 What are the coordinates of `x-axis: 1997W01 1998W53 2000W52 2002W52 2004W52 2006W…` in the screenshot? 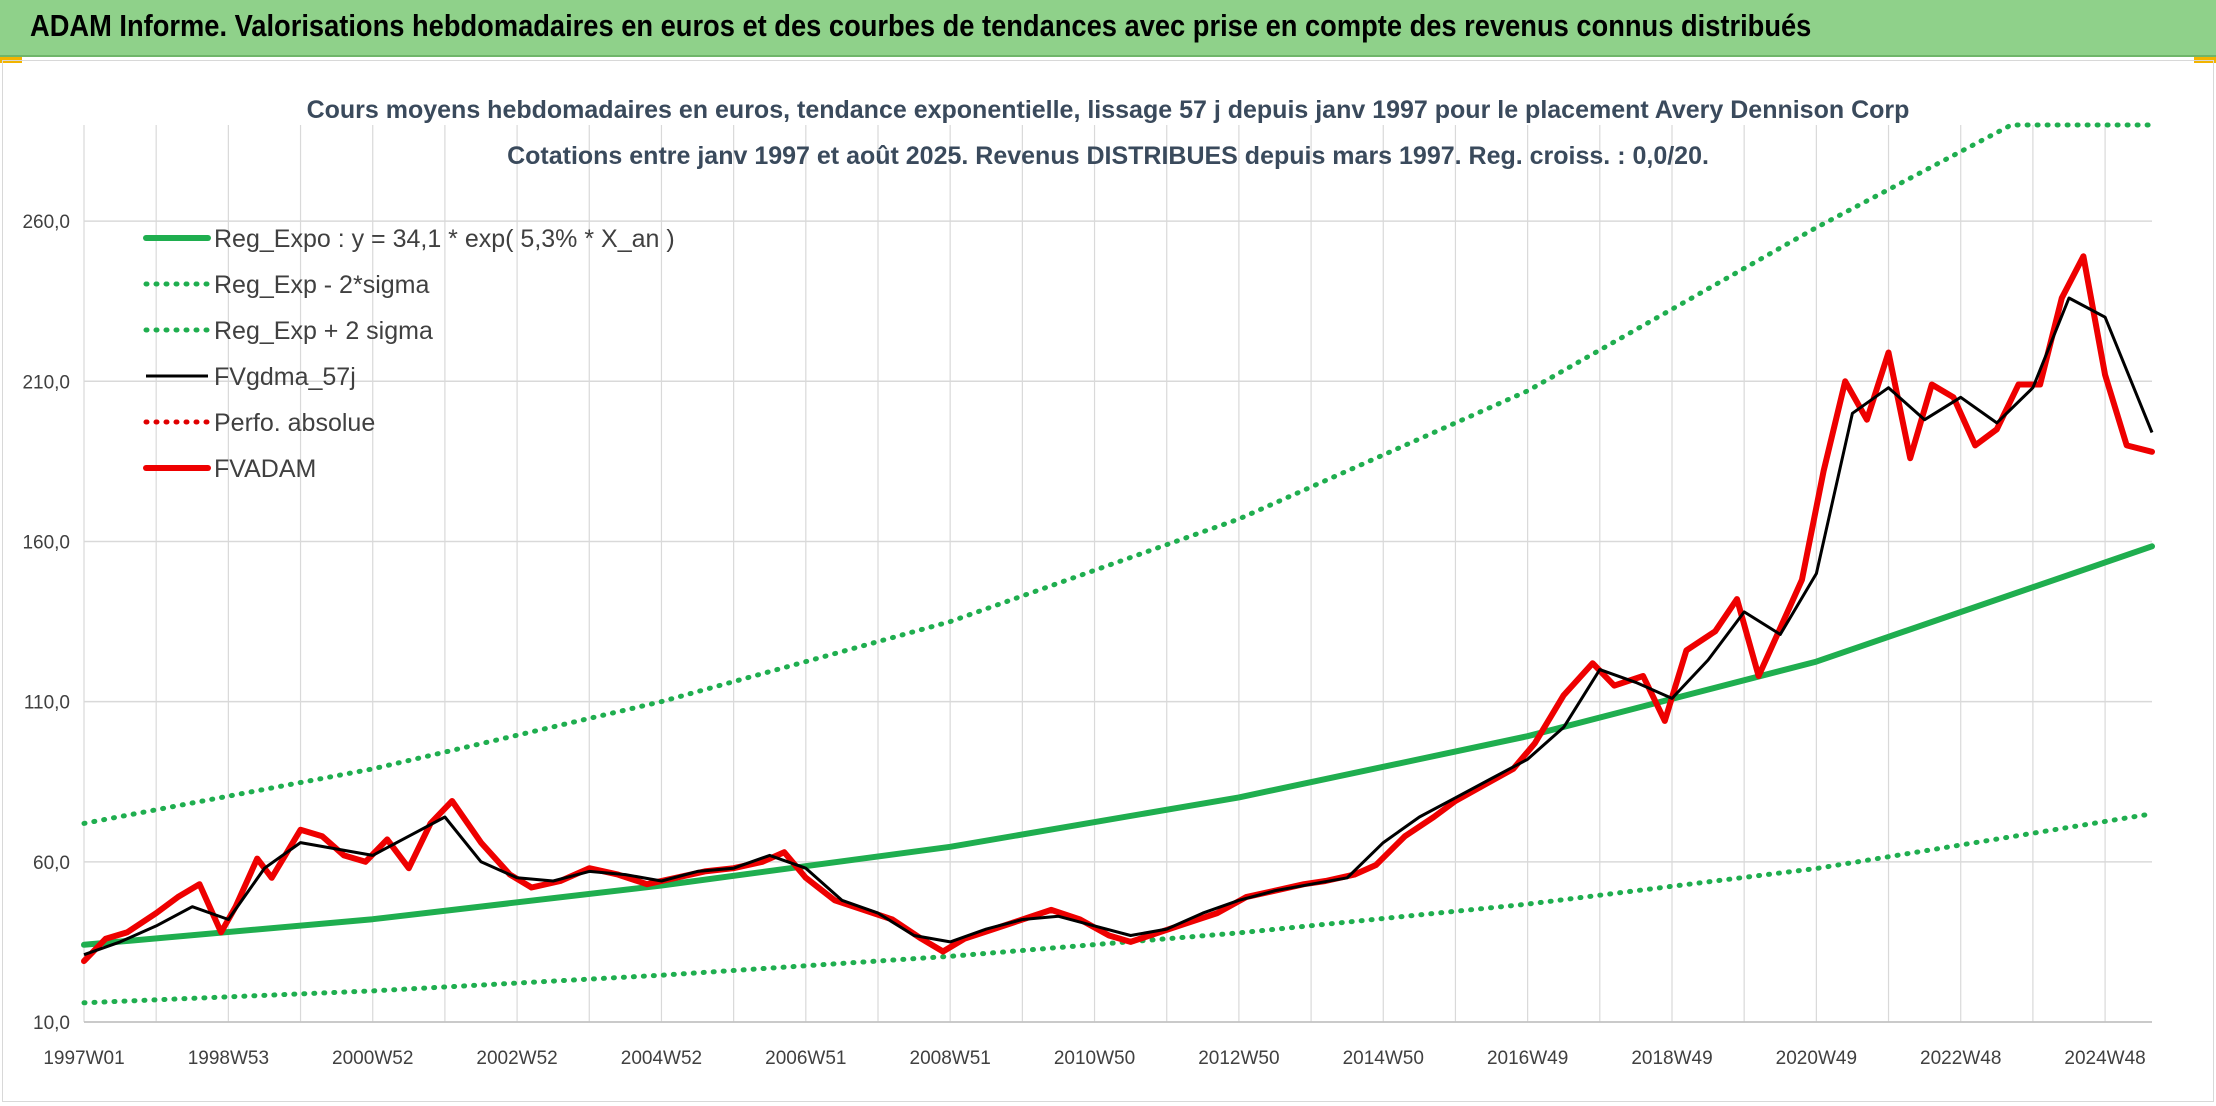 It's located at (1094, 1058).